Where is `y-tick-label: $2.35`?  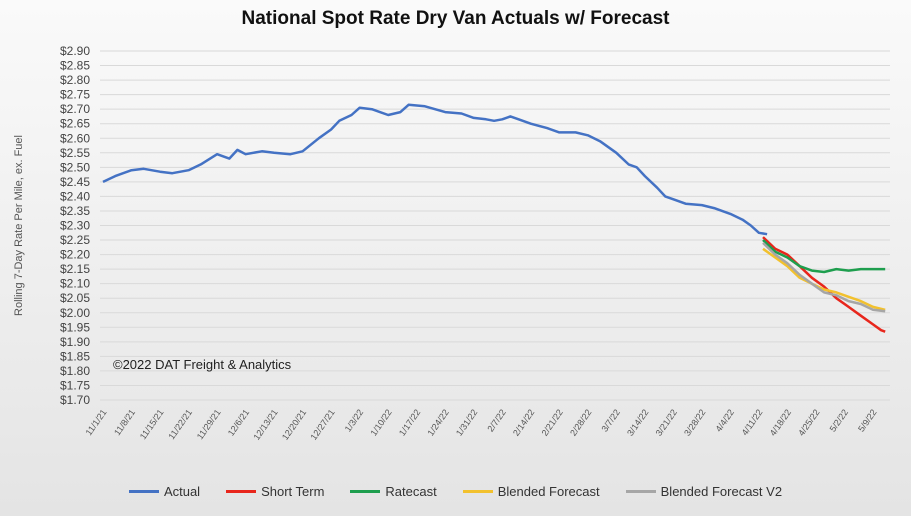
y-tick-label: $2.35 is located at coordinates (75, 211).